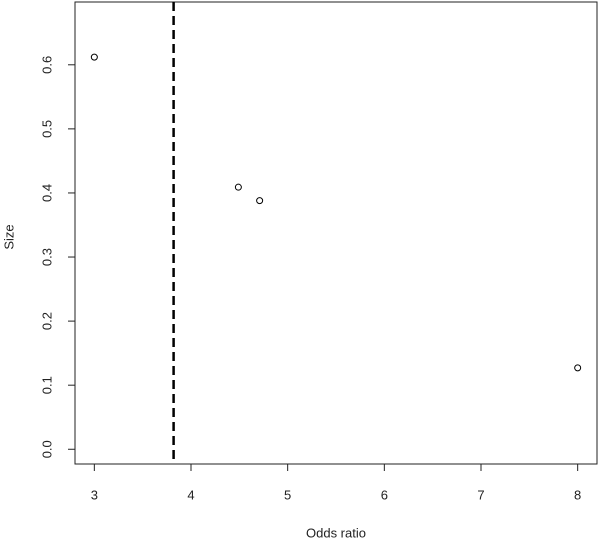 Image resolution: width=600 pixels, height=542 pixels. What do you see at coordinates (46, 449) in the screenshot?
I see `y-tick-label: 0.0` at bounding box center [46, 449].